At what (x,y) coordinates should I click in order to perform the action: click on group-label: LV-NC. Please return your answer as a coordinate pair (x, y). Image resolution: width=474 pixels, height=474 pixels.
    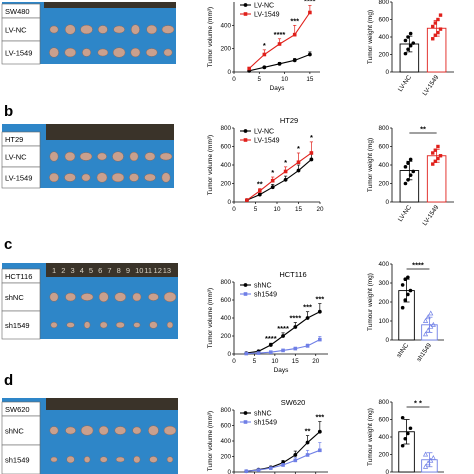
    Looking at the image, I should click on (16, 156).